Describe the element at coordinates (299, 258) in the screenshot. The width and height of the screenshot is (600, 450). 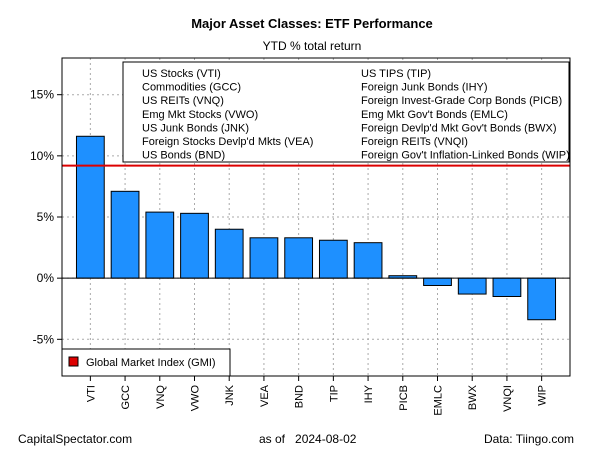
I see `bar-bnd` at that location.